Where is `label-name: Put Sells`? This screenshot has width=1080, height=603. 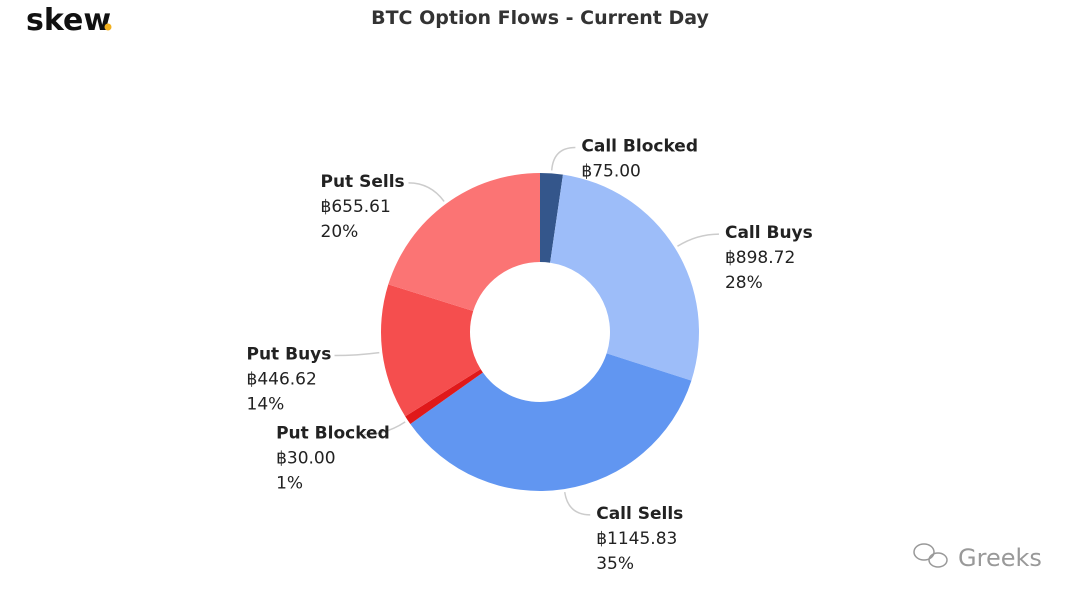
label-name: Put Sells is located at coordinates (363, 182).